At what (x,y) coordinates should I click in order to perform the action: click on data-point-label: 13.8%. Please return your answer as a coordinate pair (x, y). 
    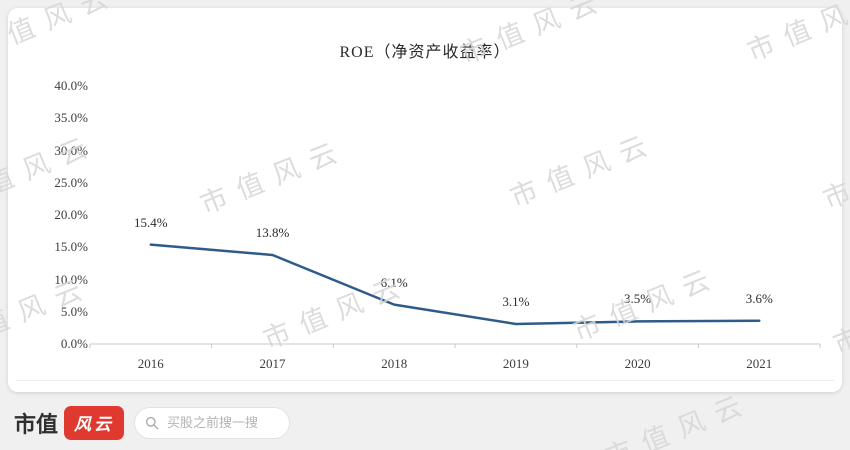
    Looking at the image, I should click on (272, 232).